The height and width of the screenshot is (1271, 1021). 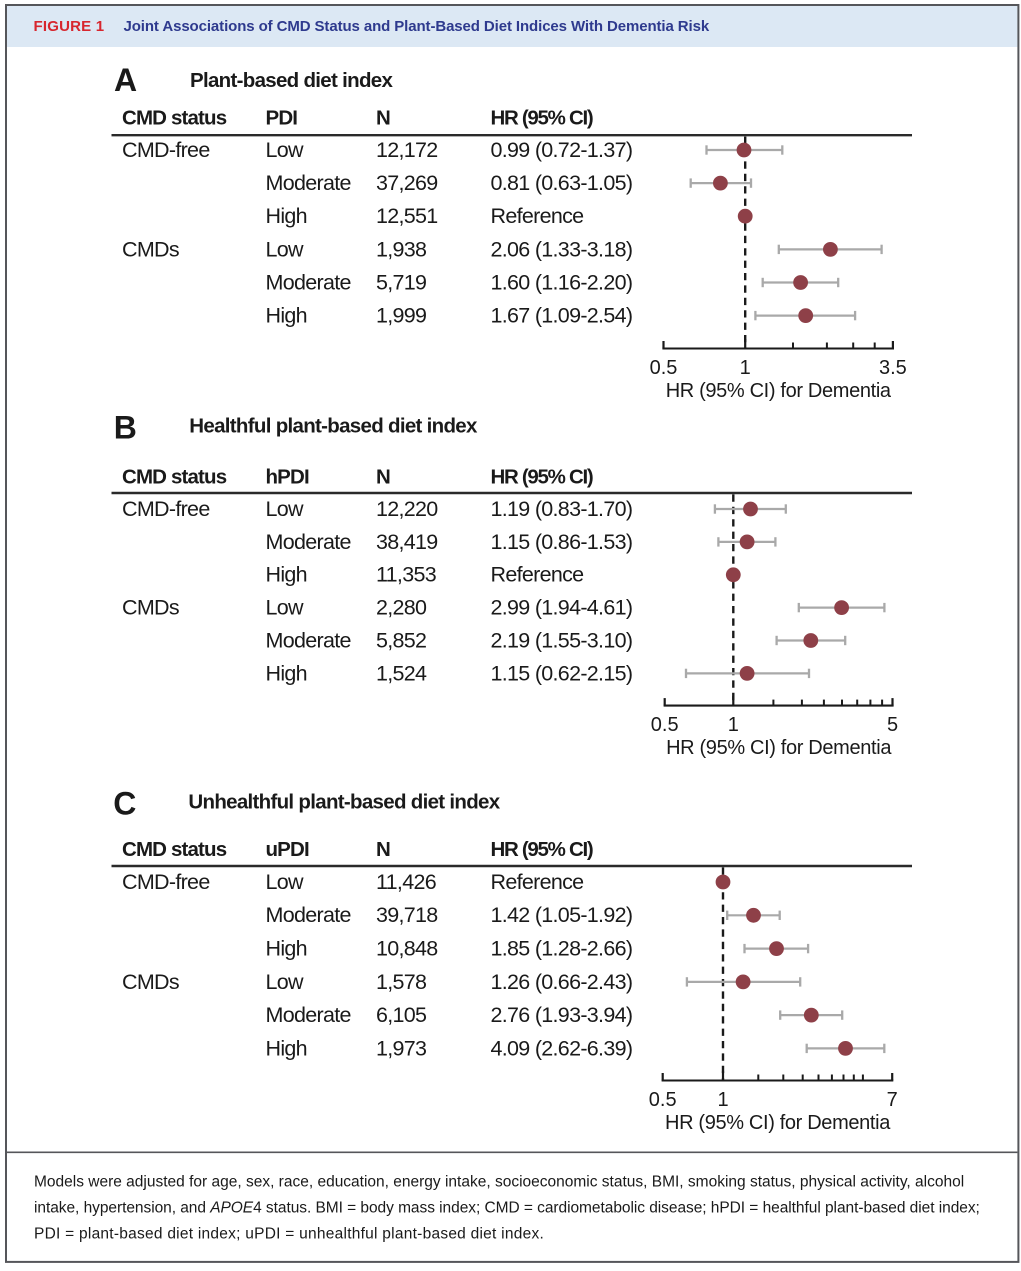 I want to click on svg-text: 2.99 (1.94-4.61), so click(x=562, y=608).